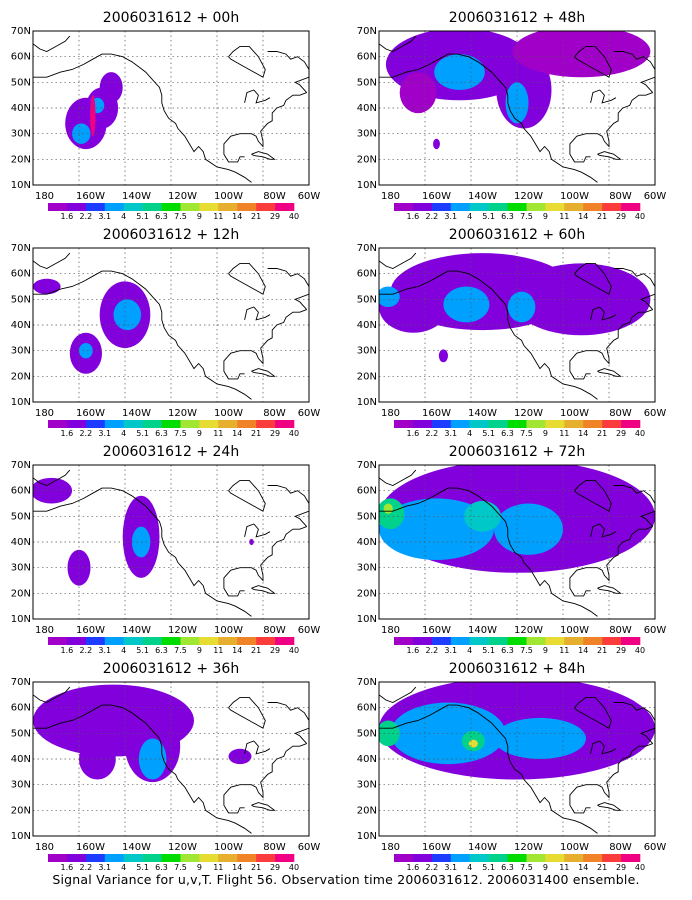  What do you see at coordinates (104, 433) in the screenshot?
I see `colorbar-label: 3.1` at bounding box center [104, 433].